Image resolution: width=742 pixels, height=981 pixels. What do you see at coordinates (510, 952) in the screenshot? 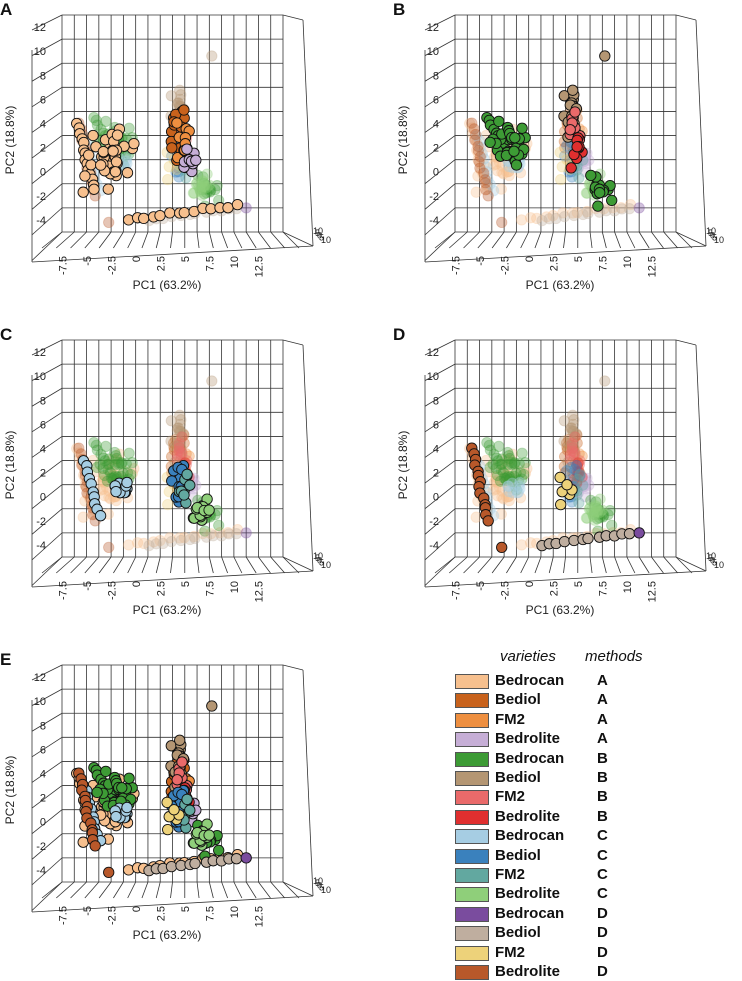
I see `legend-variety: FM2` at bounding box center [510, 952].